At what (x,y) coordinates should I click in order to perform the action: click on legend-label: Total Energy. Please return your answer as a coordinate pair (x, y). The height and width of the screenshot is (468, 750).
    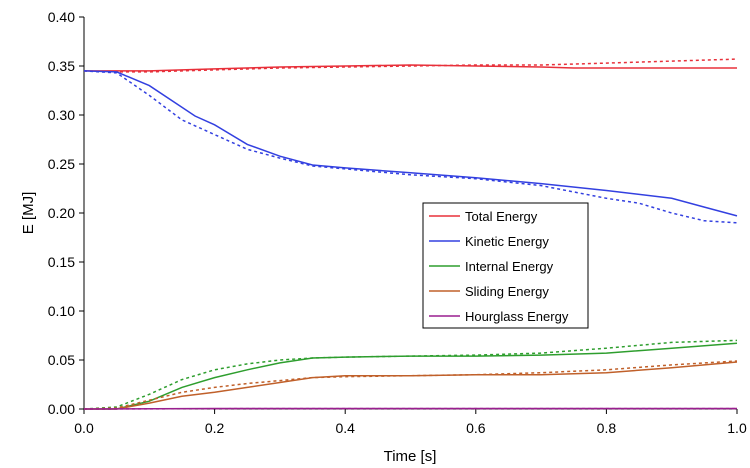
    Looking at the image, I should click on (501, 216).